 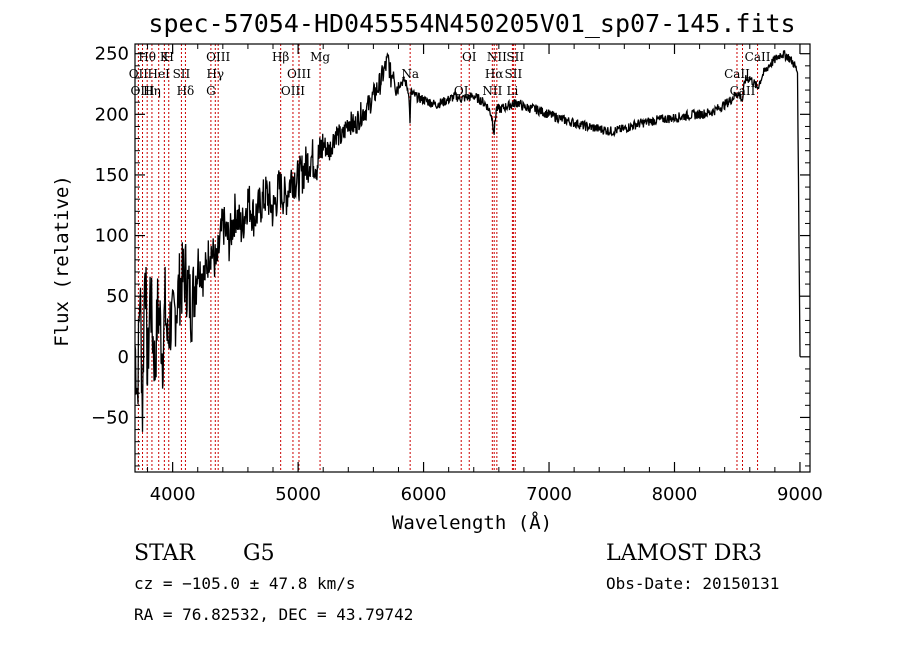 What do you see at coordinates (549, 494) in the screenshot?
I see `x-tick-label: 7000` at bounding box center [549, 494].